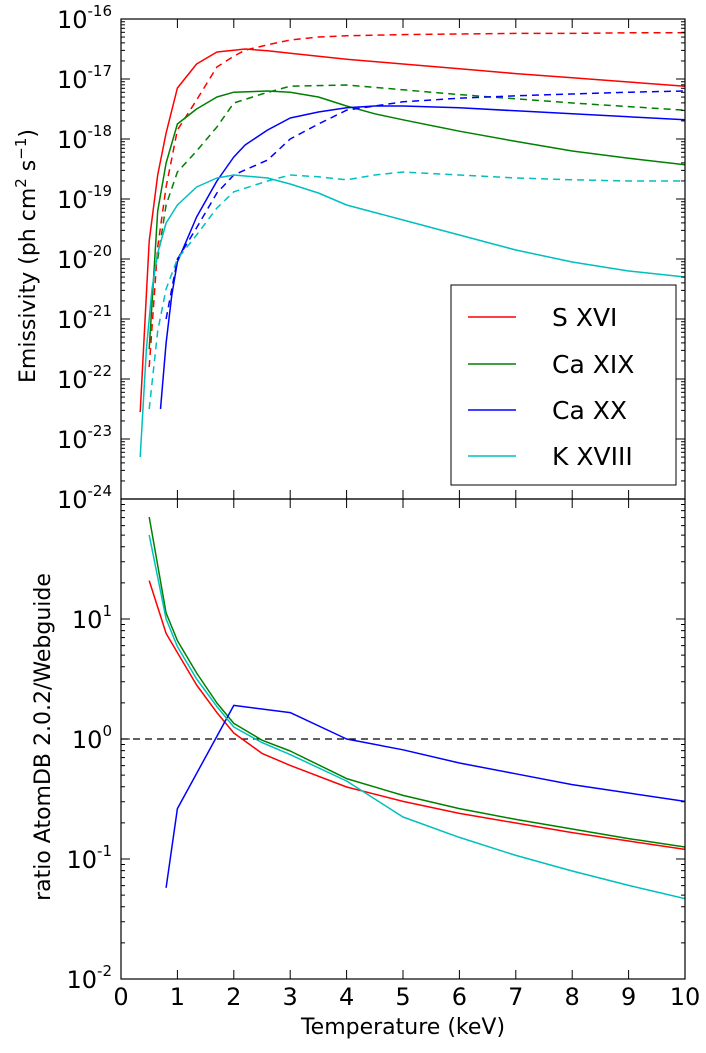  Describe the element at coordinates (92, 618) in the screenshot. I see `bottom-y-tick-label: 10¹` at that location.